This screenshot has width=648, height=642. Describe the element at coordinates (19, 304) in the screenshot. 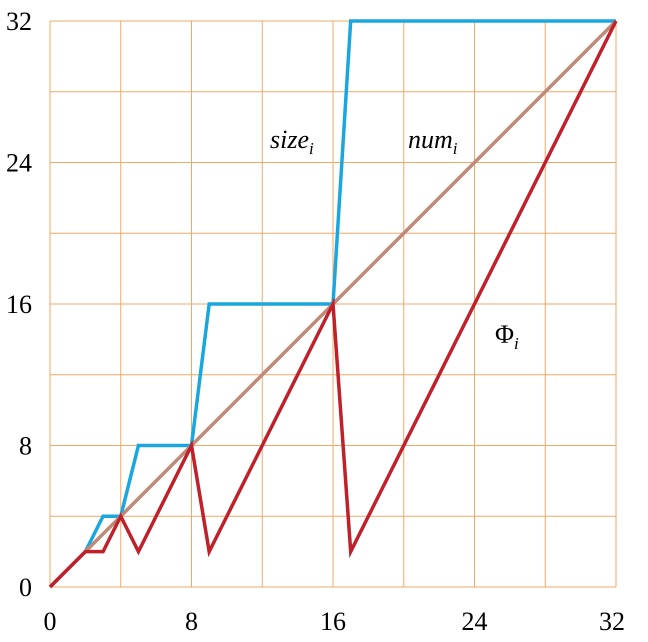

I see `y-tick-label: 16` at that location.